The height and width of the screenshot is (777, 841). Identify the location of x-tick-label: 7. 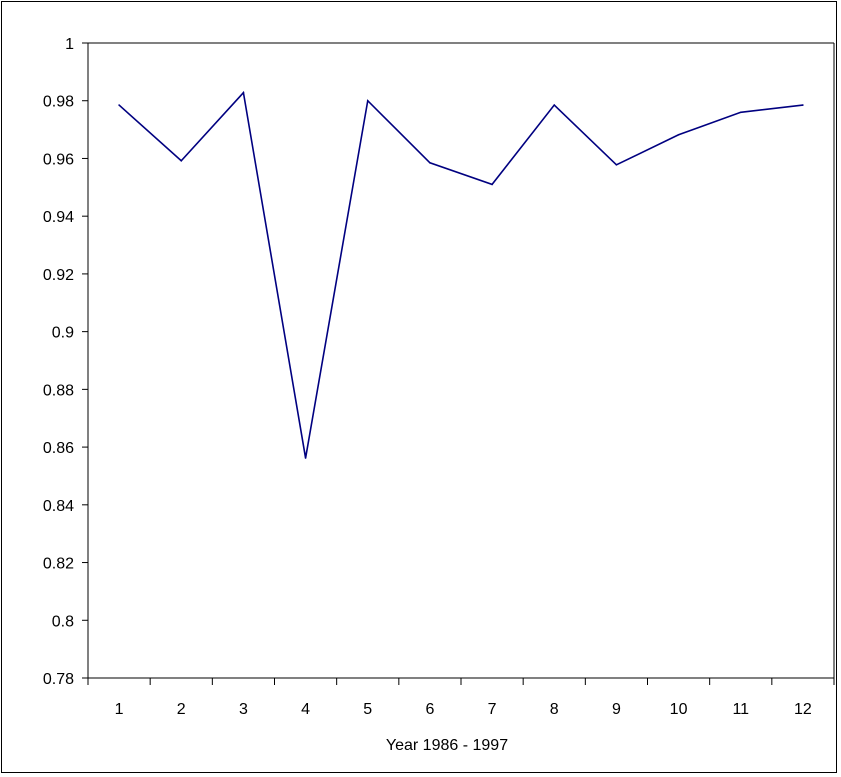
(492, 709).